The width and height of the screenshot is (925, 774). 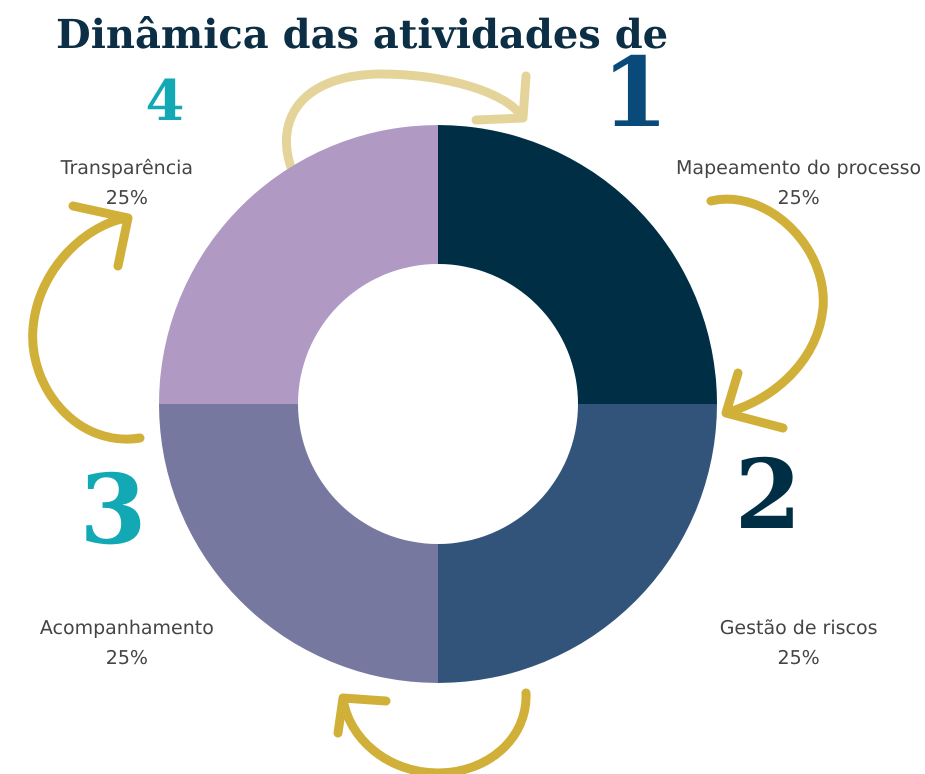 What do you see at coordinates (113, 509) in the screenshot?
I see `text: 3` at bounding box center [113, 509].